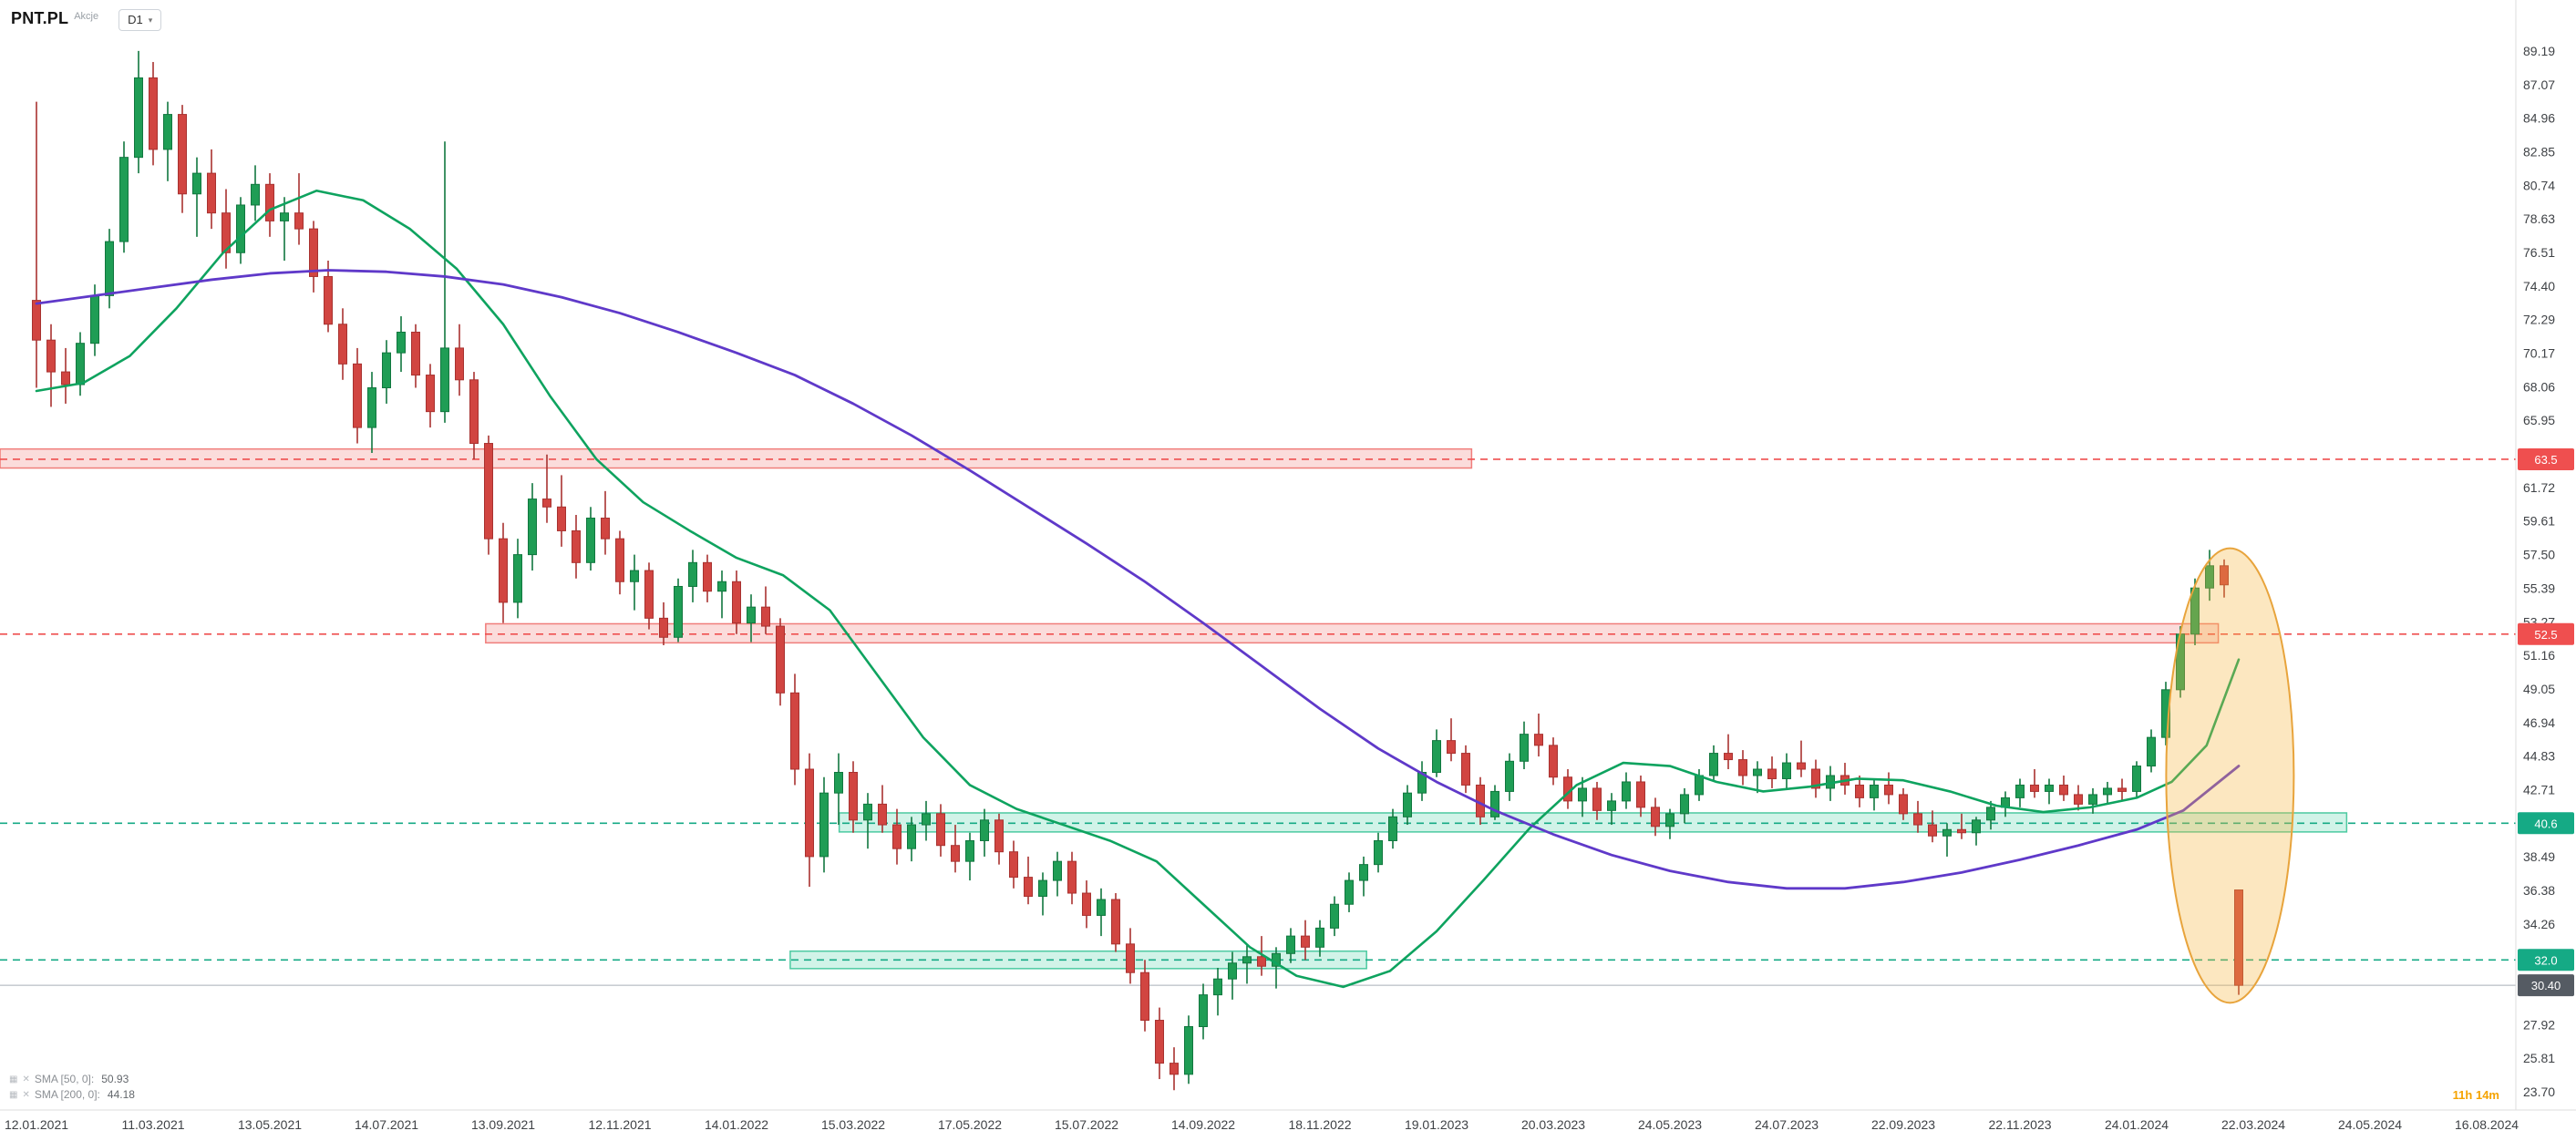 The height and width of the screenshot is (1141, 2576). I want to click on price-tick-label: 70.17, so click(2539, 353).